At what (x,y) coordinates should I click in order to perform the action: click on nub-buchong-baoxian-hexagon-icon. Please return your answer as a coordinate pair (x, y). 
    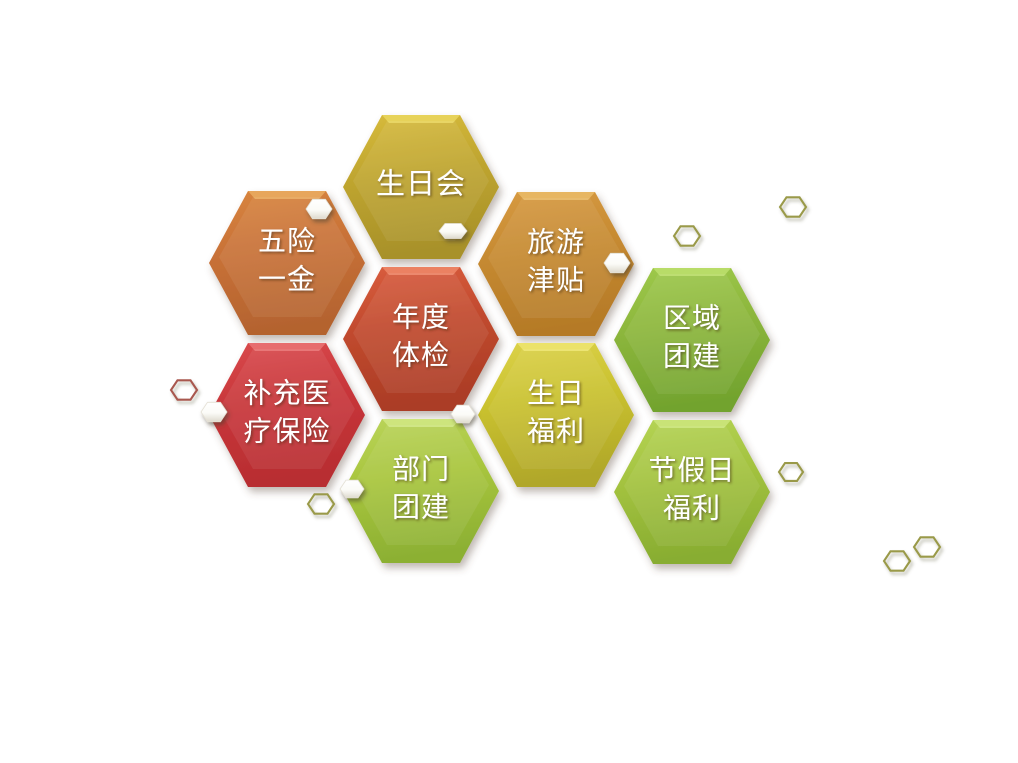
    Looking at the image, I should click on (214, 412).